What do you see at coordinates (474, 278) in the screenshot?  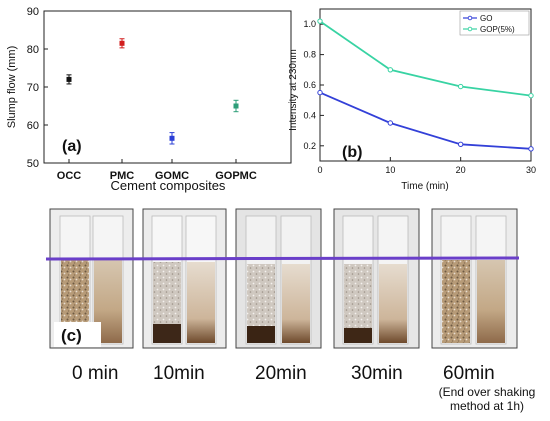 I see `photo-60-min` at bounding box center [474, 278].